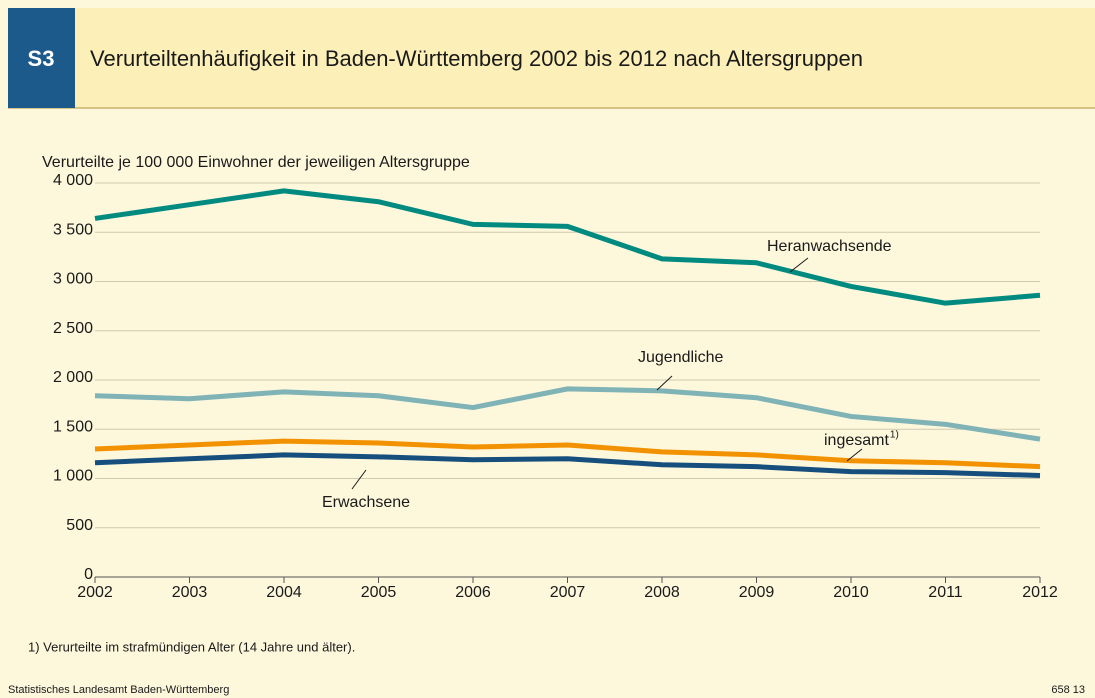 The width and height of the screenshot is (1095, 698). Describe the element at coordinates (190, 592) in the screenshot. I see `x-tick-label: 2003` at that location.